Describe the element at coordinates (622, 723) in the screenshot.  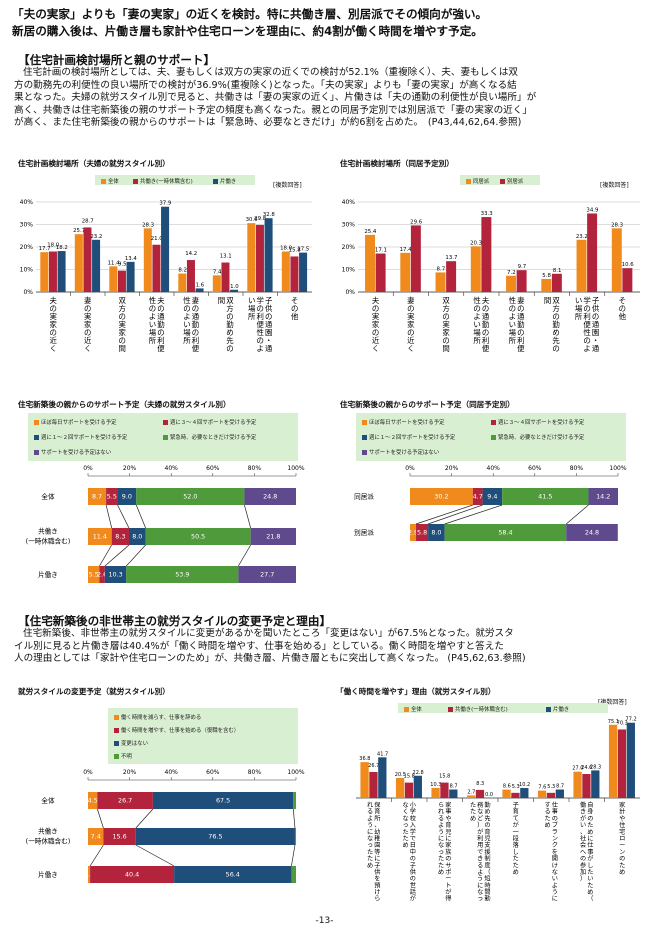
I see `data-label: 70.3` at that location.